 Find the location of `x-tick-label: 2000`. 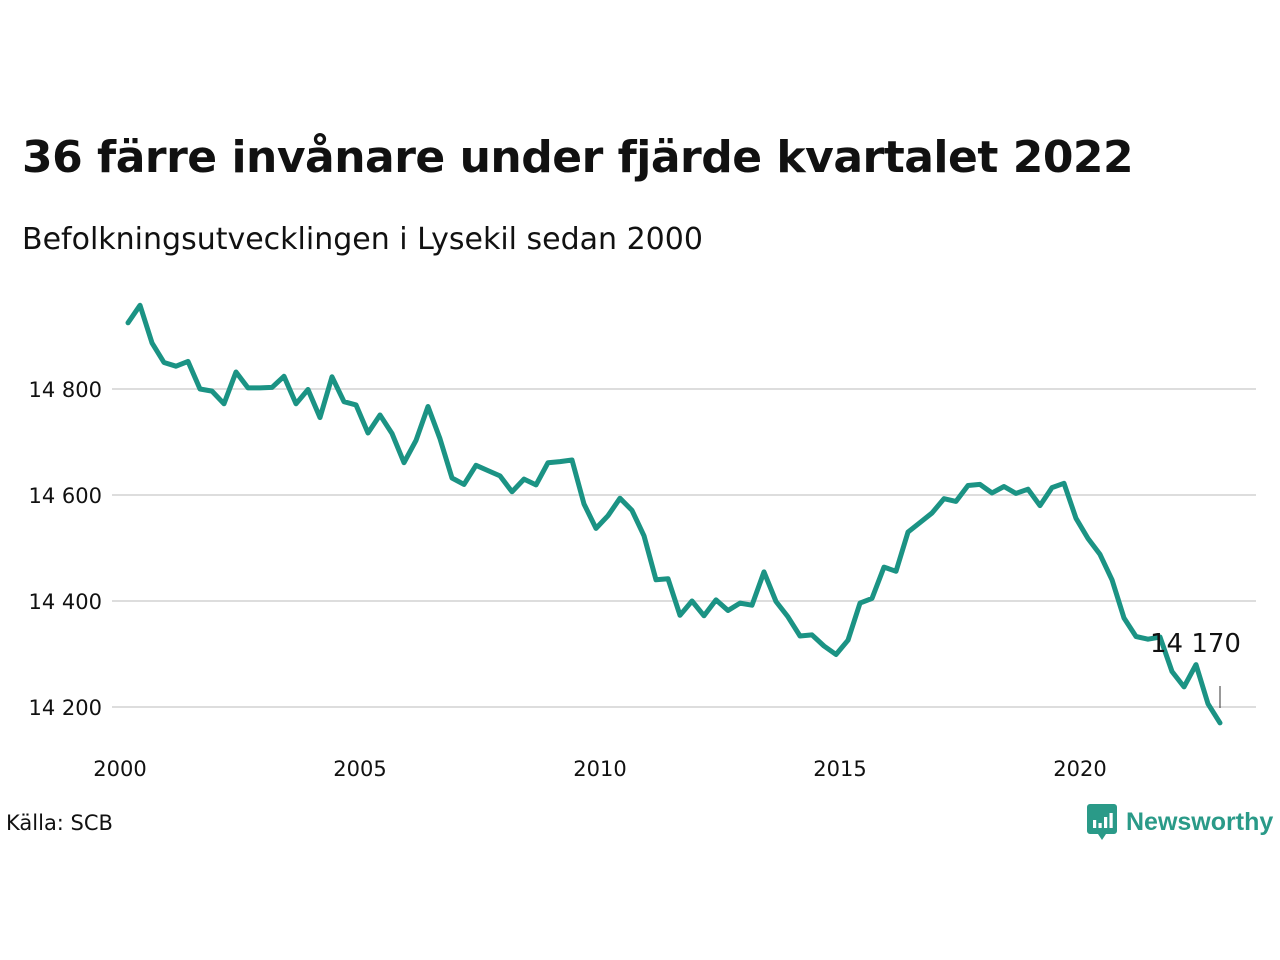

x-tick-label: 2000 is located at coordinates (119, 769).